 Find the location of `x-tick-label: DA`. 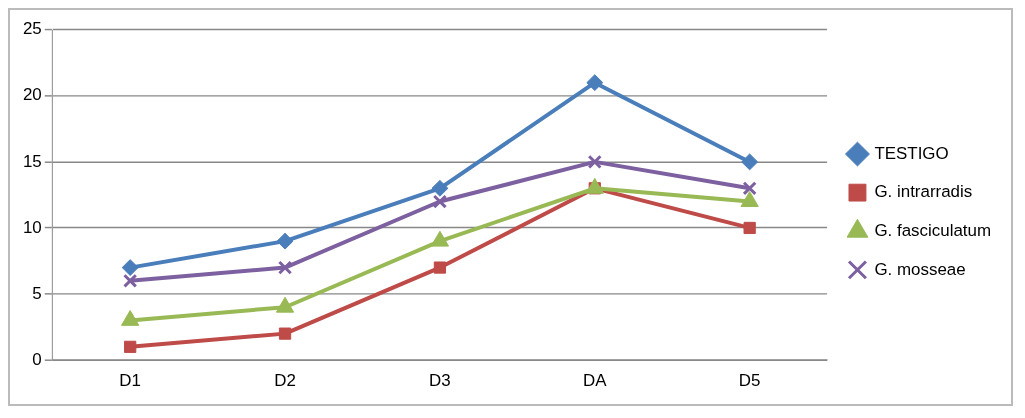

x-tick-label: DA is located at coordinates (595, 380).